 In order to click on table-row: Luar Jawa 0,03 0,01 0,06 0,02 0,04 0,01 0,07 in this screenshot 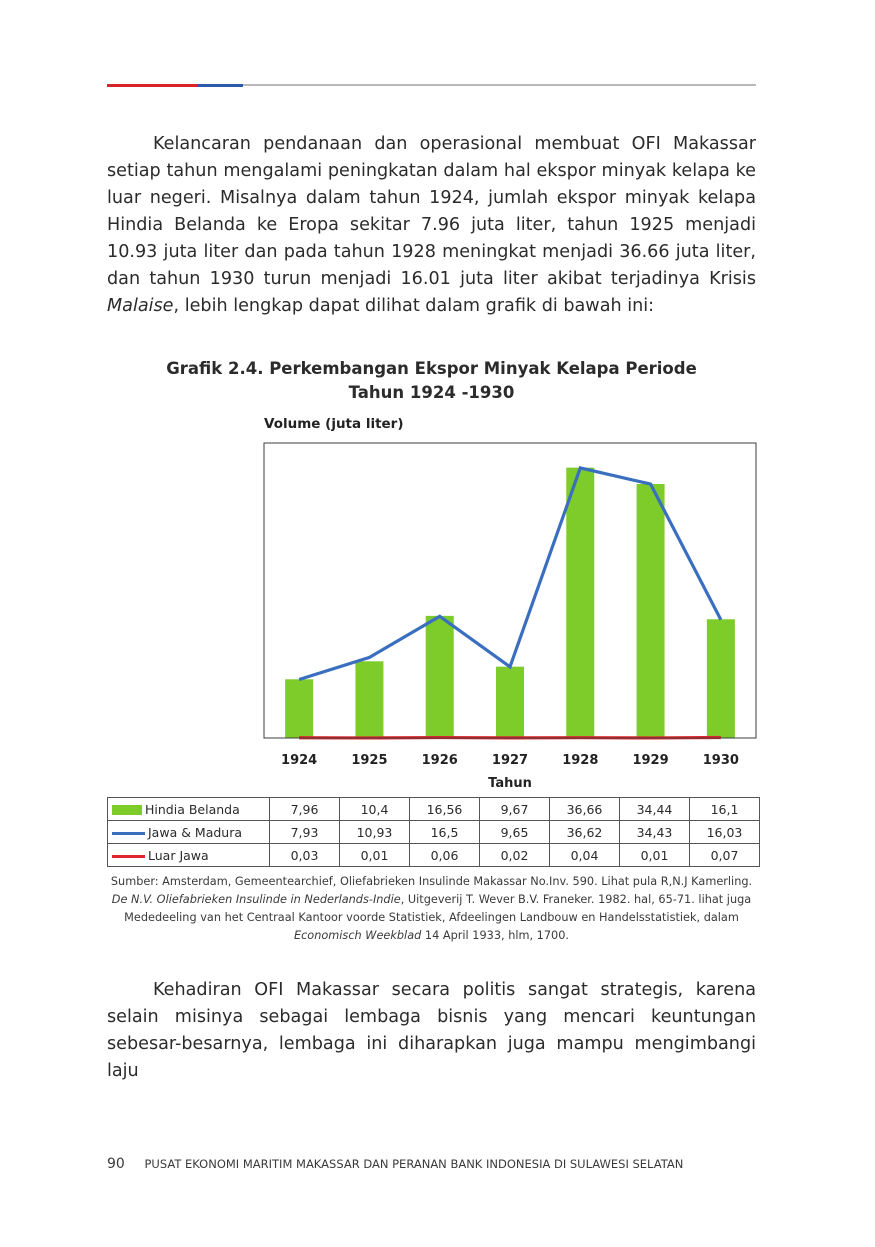, I will do `click(433, 855)`.